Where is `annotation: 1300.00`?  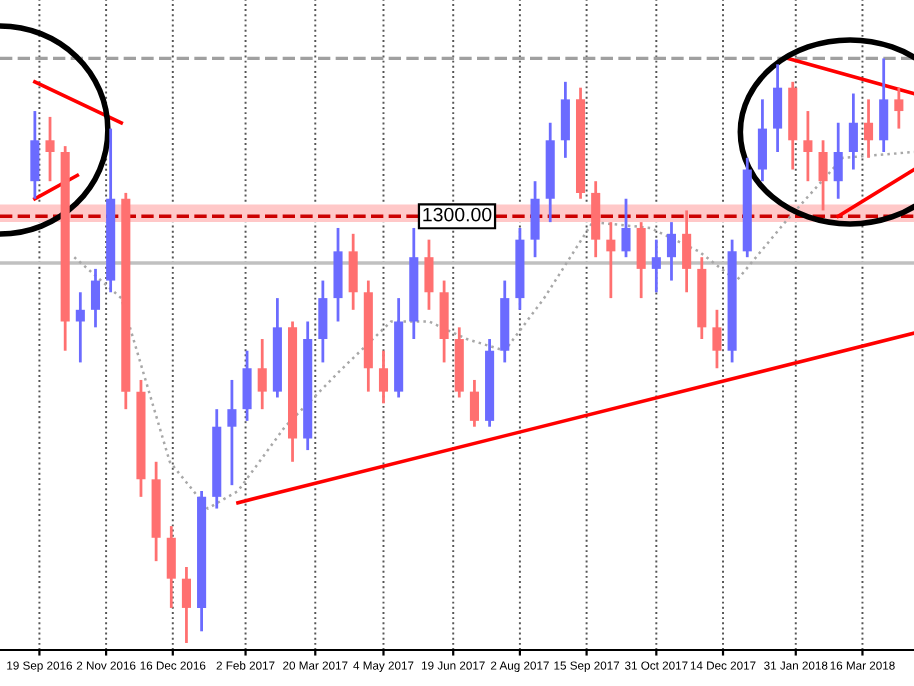
annotation: 1300.00 is located at coordinates (457, 214).